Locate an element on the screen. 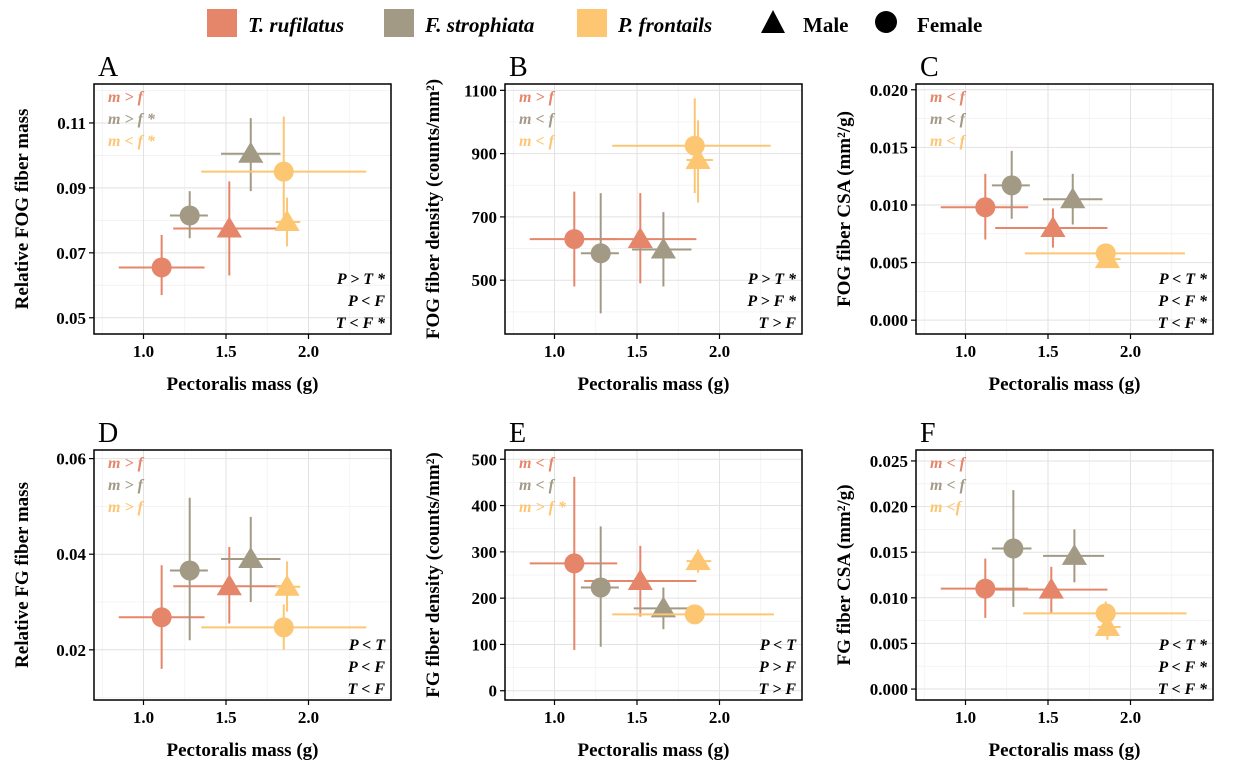 The image size is (1234, 780). y-tick-label: 500 is located at coordinates (485, 280).